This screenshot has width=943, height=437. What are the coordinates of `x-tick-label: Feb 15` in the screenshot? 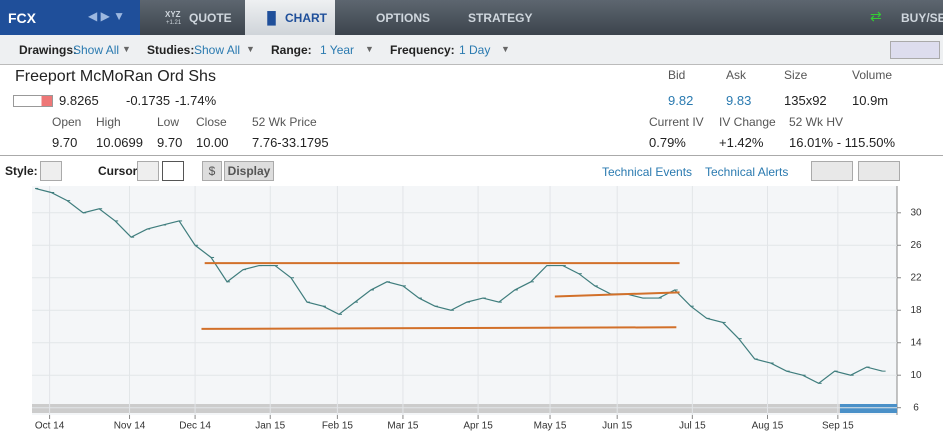 It's located at (338, 426).